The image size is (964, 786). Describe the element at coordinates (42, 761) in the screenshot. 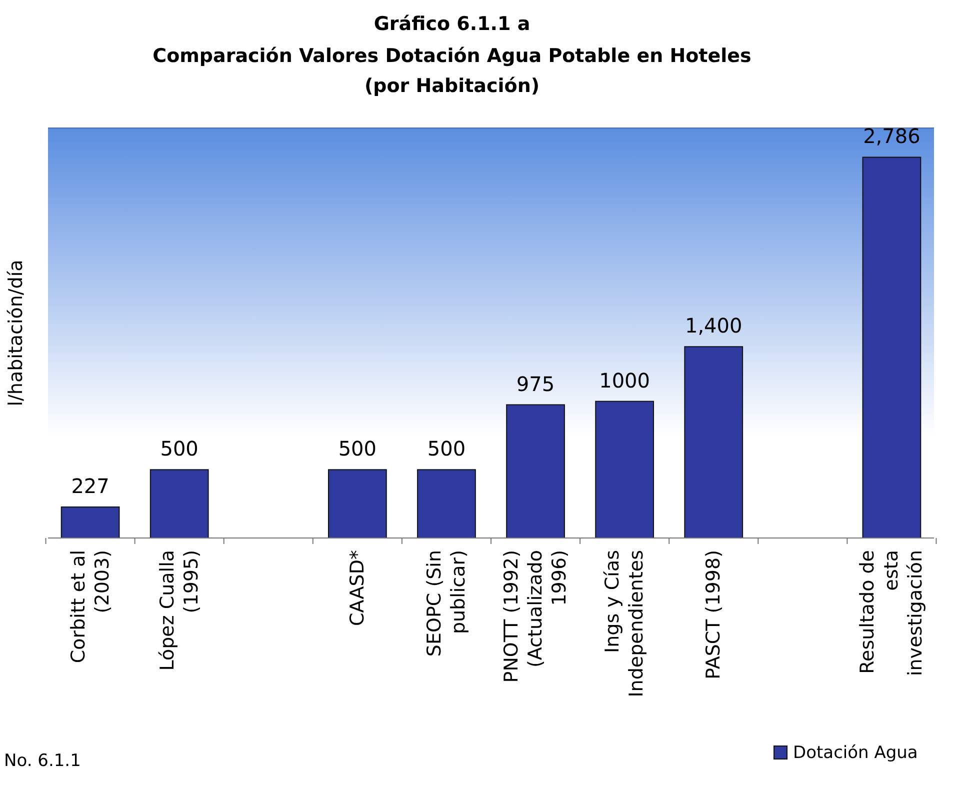

I see `text: No. 6.1.1` at that location.